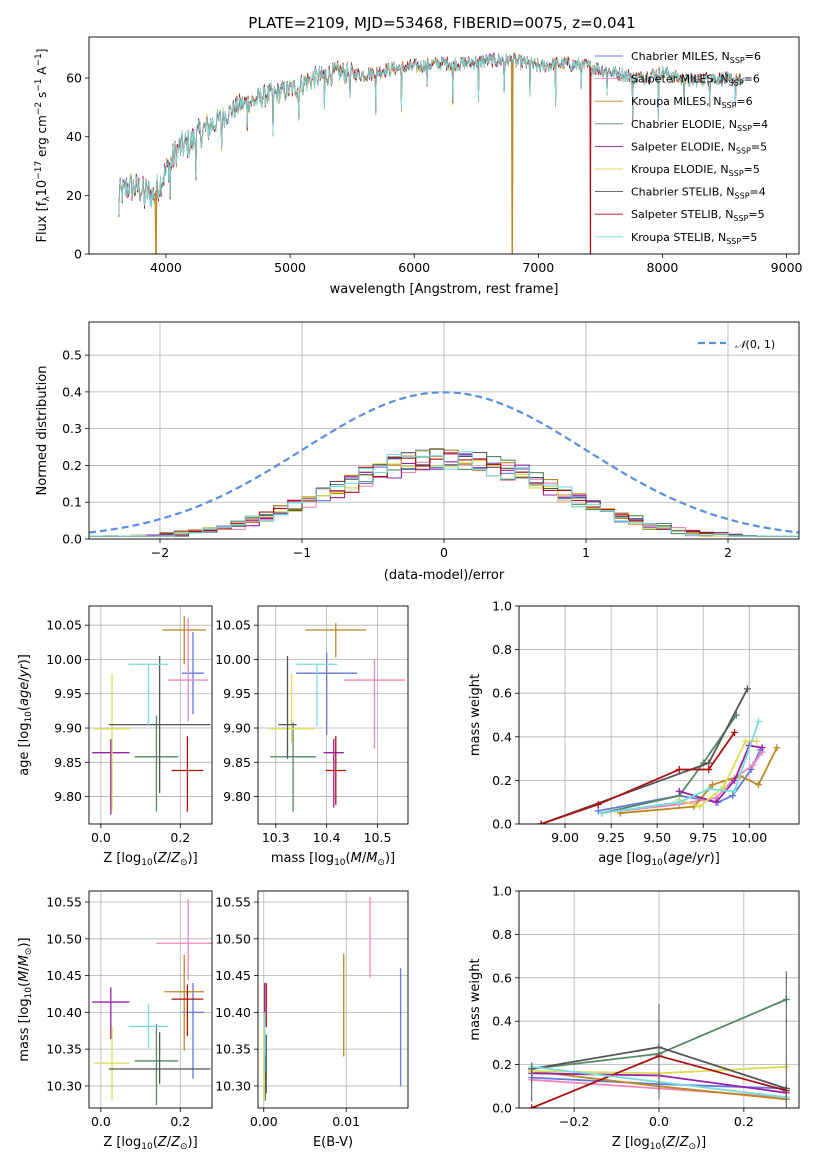  Describe the element at coordinates (72, 428) in the screenshot. I see `y-tick-label: 0.3` at that location.